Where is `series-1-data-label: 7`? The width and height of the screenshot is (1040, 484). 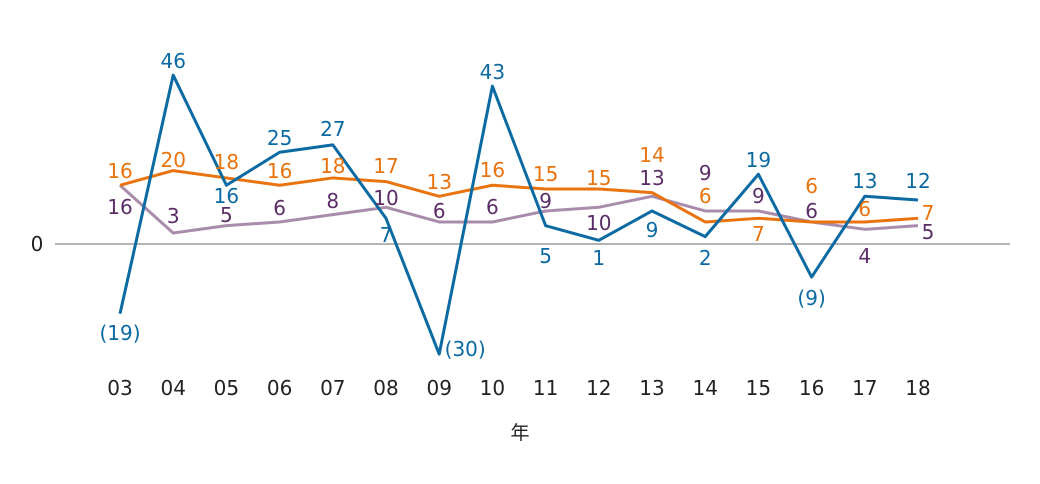 series-1-data-label: 7 is located at coordinates (386, 235).